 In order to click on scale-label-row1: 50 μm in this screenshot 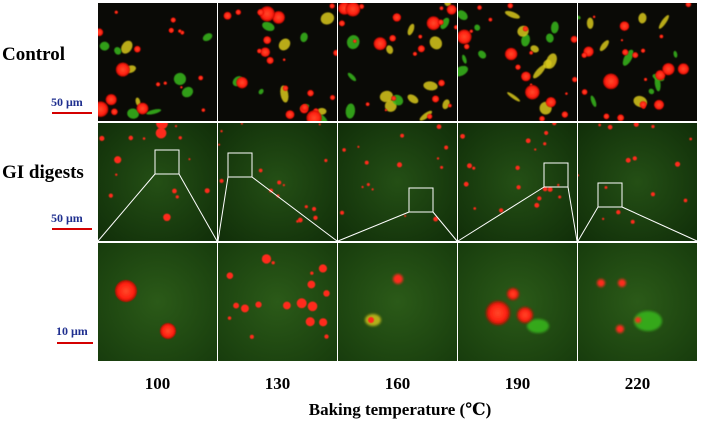, I will do `click(67, 102)`.